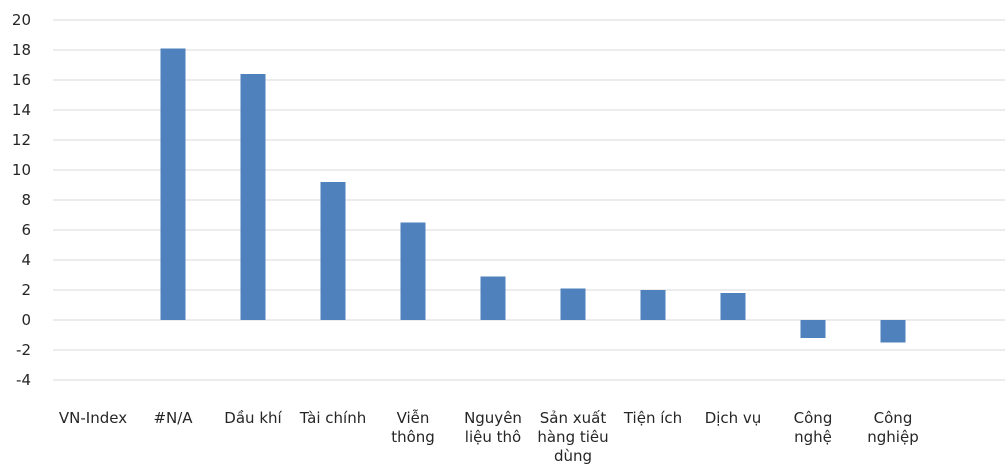 This screenshot has width=1005, height=471. What do you see at coordinates (21, 80) in the screenshot?
I see `y-tick-label: 16` at bounding box center [21, 80].